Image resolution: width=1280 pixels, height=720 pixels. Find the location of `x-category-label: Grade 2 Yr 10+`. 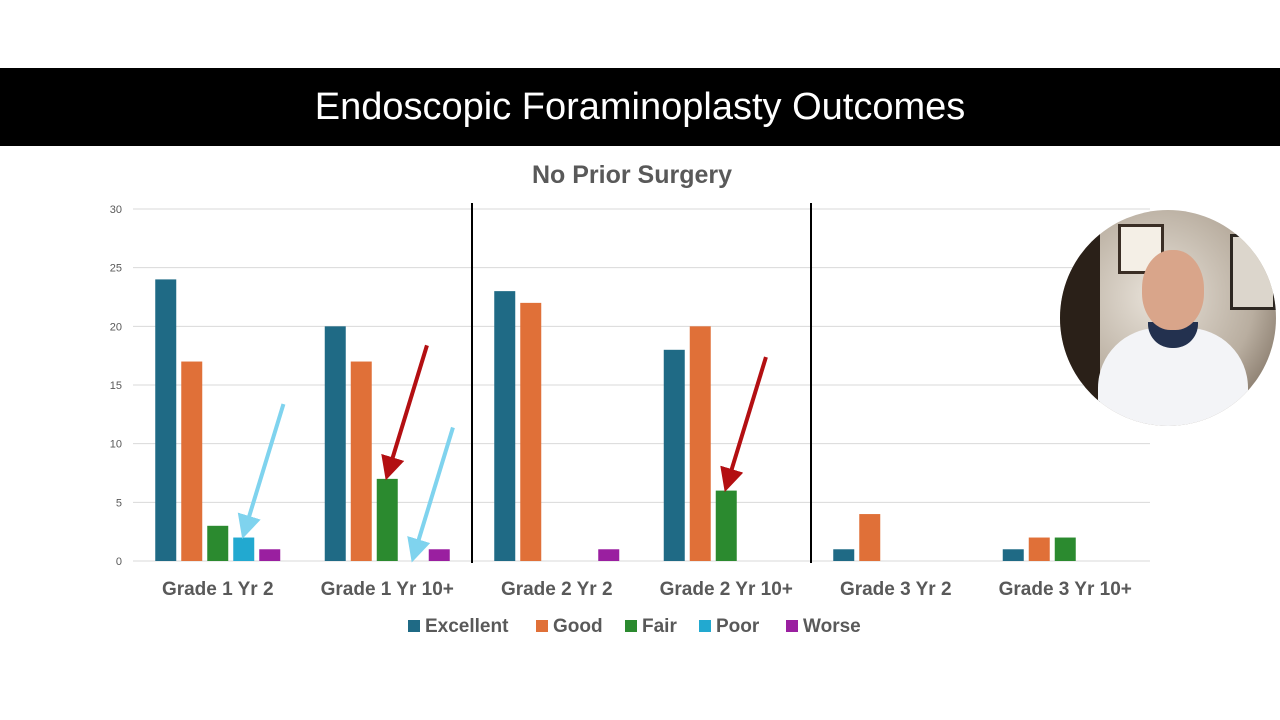

x-category-label: Grade 2 Yr 10+ is located at coordinates (726, 589).